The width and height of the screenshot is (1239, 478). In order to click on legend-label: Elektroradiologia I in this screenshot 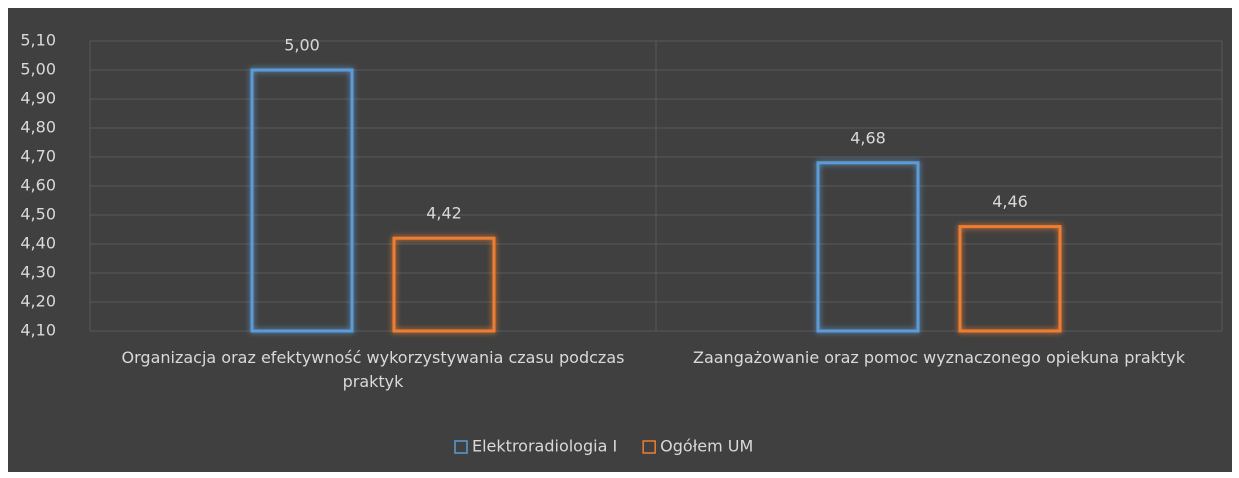, I will do `click(544, 446)`.